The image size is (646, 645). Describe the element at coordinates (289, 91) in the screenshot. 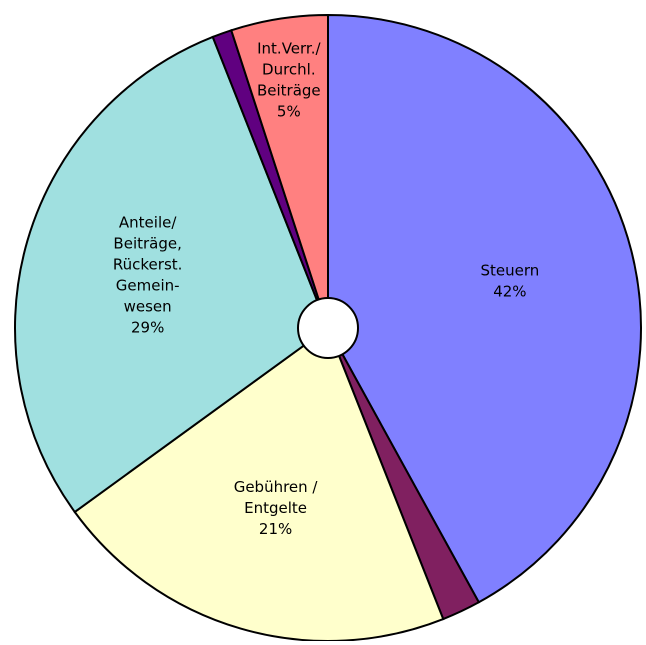

I see `slice-label: Beiträge` at that location.